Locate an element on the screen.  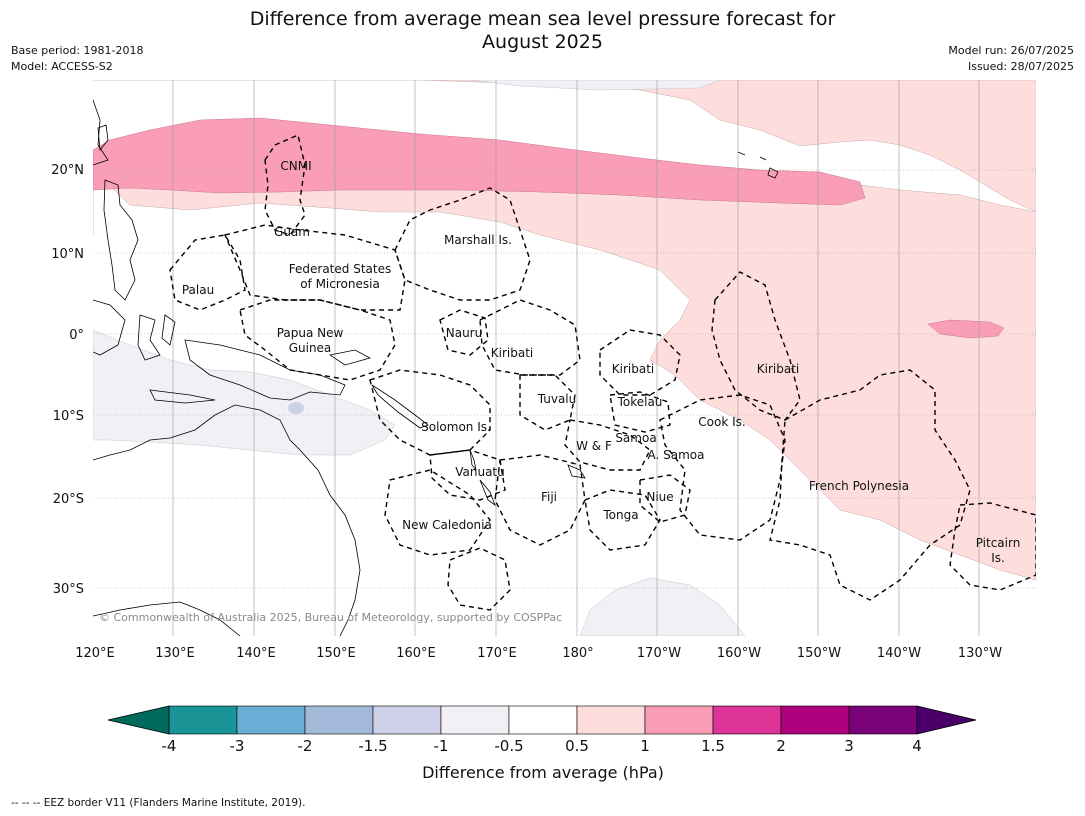
eez-pitcairn is located at coordinates (992, 546).